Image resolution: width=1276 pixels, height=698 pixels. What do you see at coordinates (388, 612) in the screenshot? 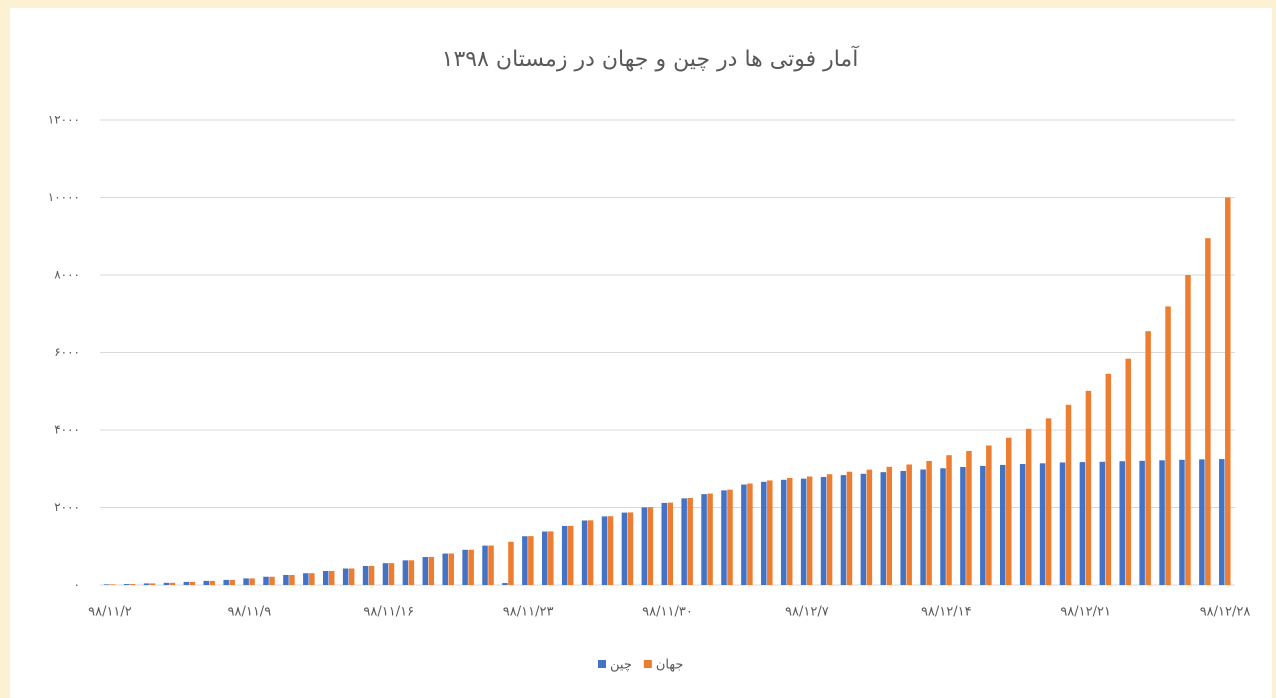
I see `x-tick-label: ۹۸/۱۱/۱۶` at bounding box center [388, 612].